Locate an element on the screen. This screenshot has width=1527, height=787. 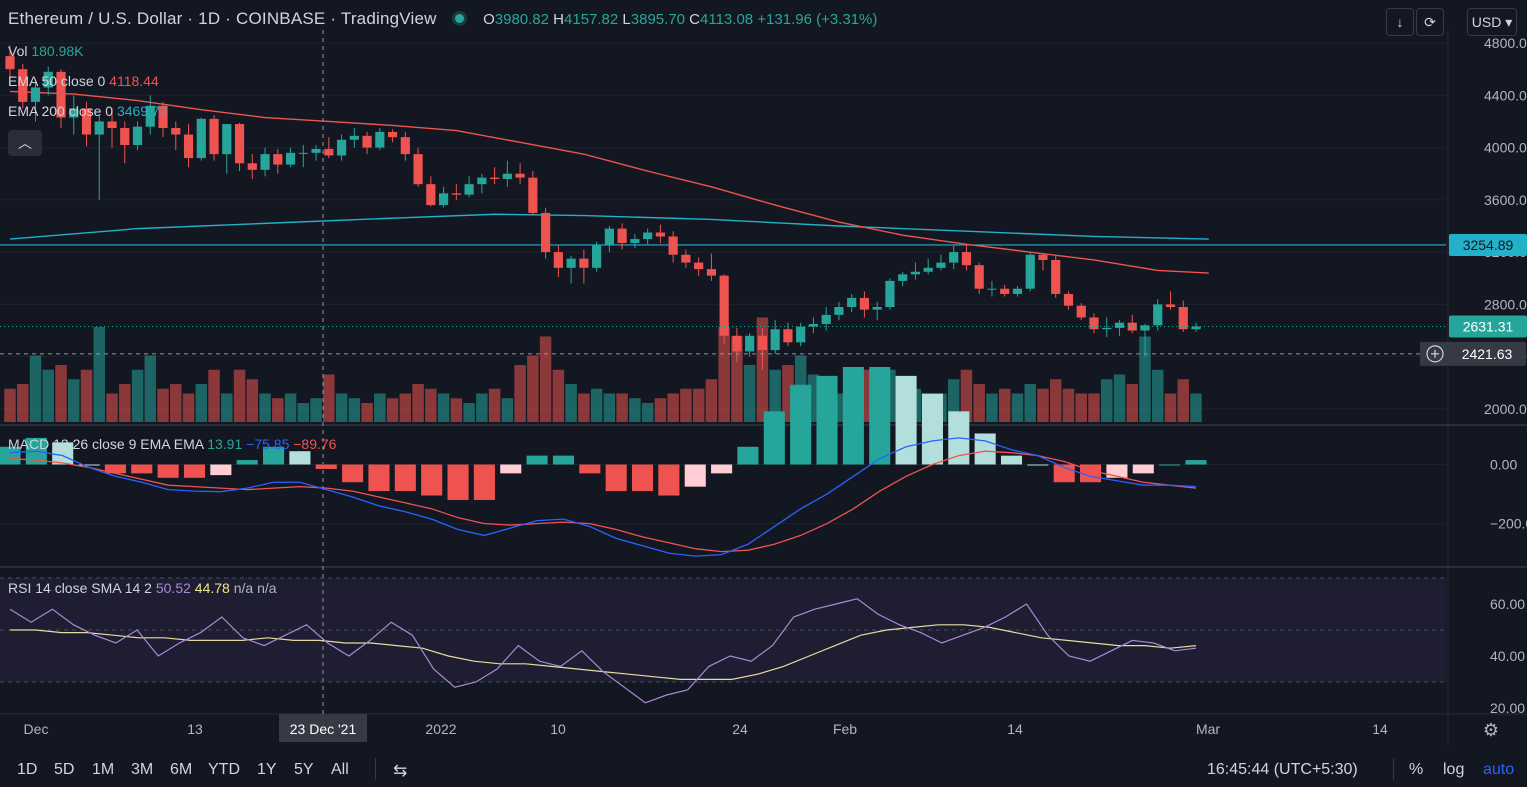
rsi-na-value: n/a n/a is located at coordinates (255, 588).